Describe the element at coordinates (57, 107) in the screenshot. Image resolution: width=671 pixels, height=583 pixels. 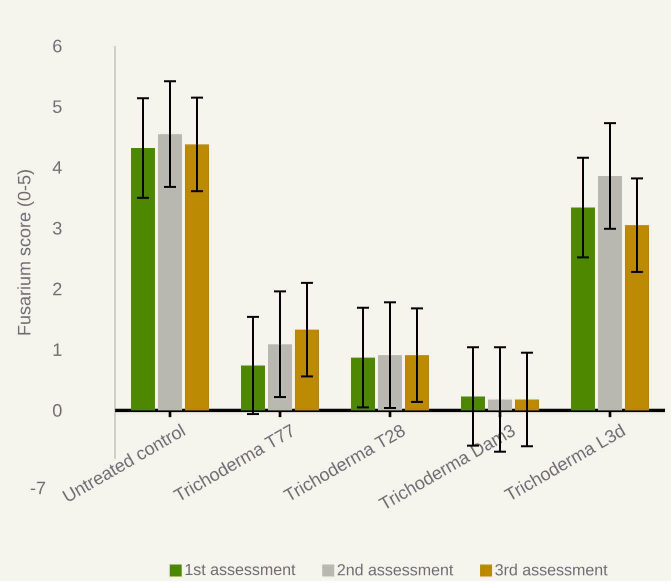
I see `y-tick-label: 5` at that location.